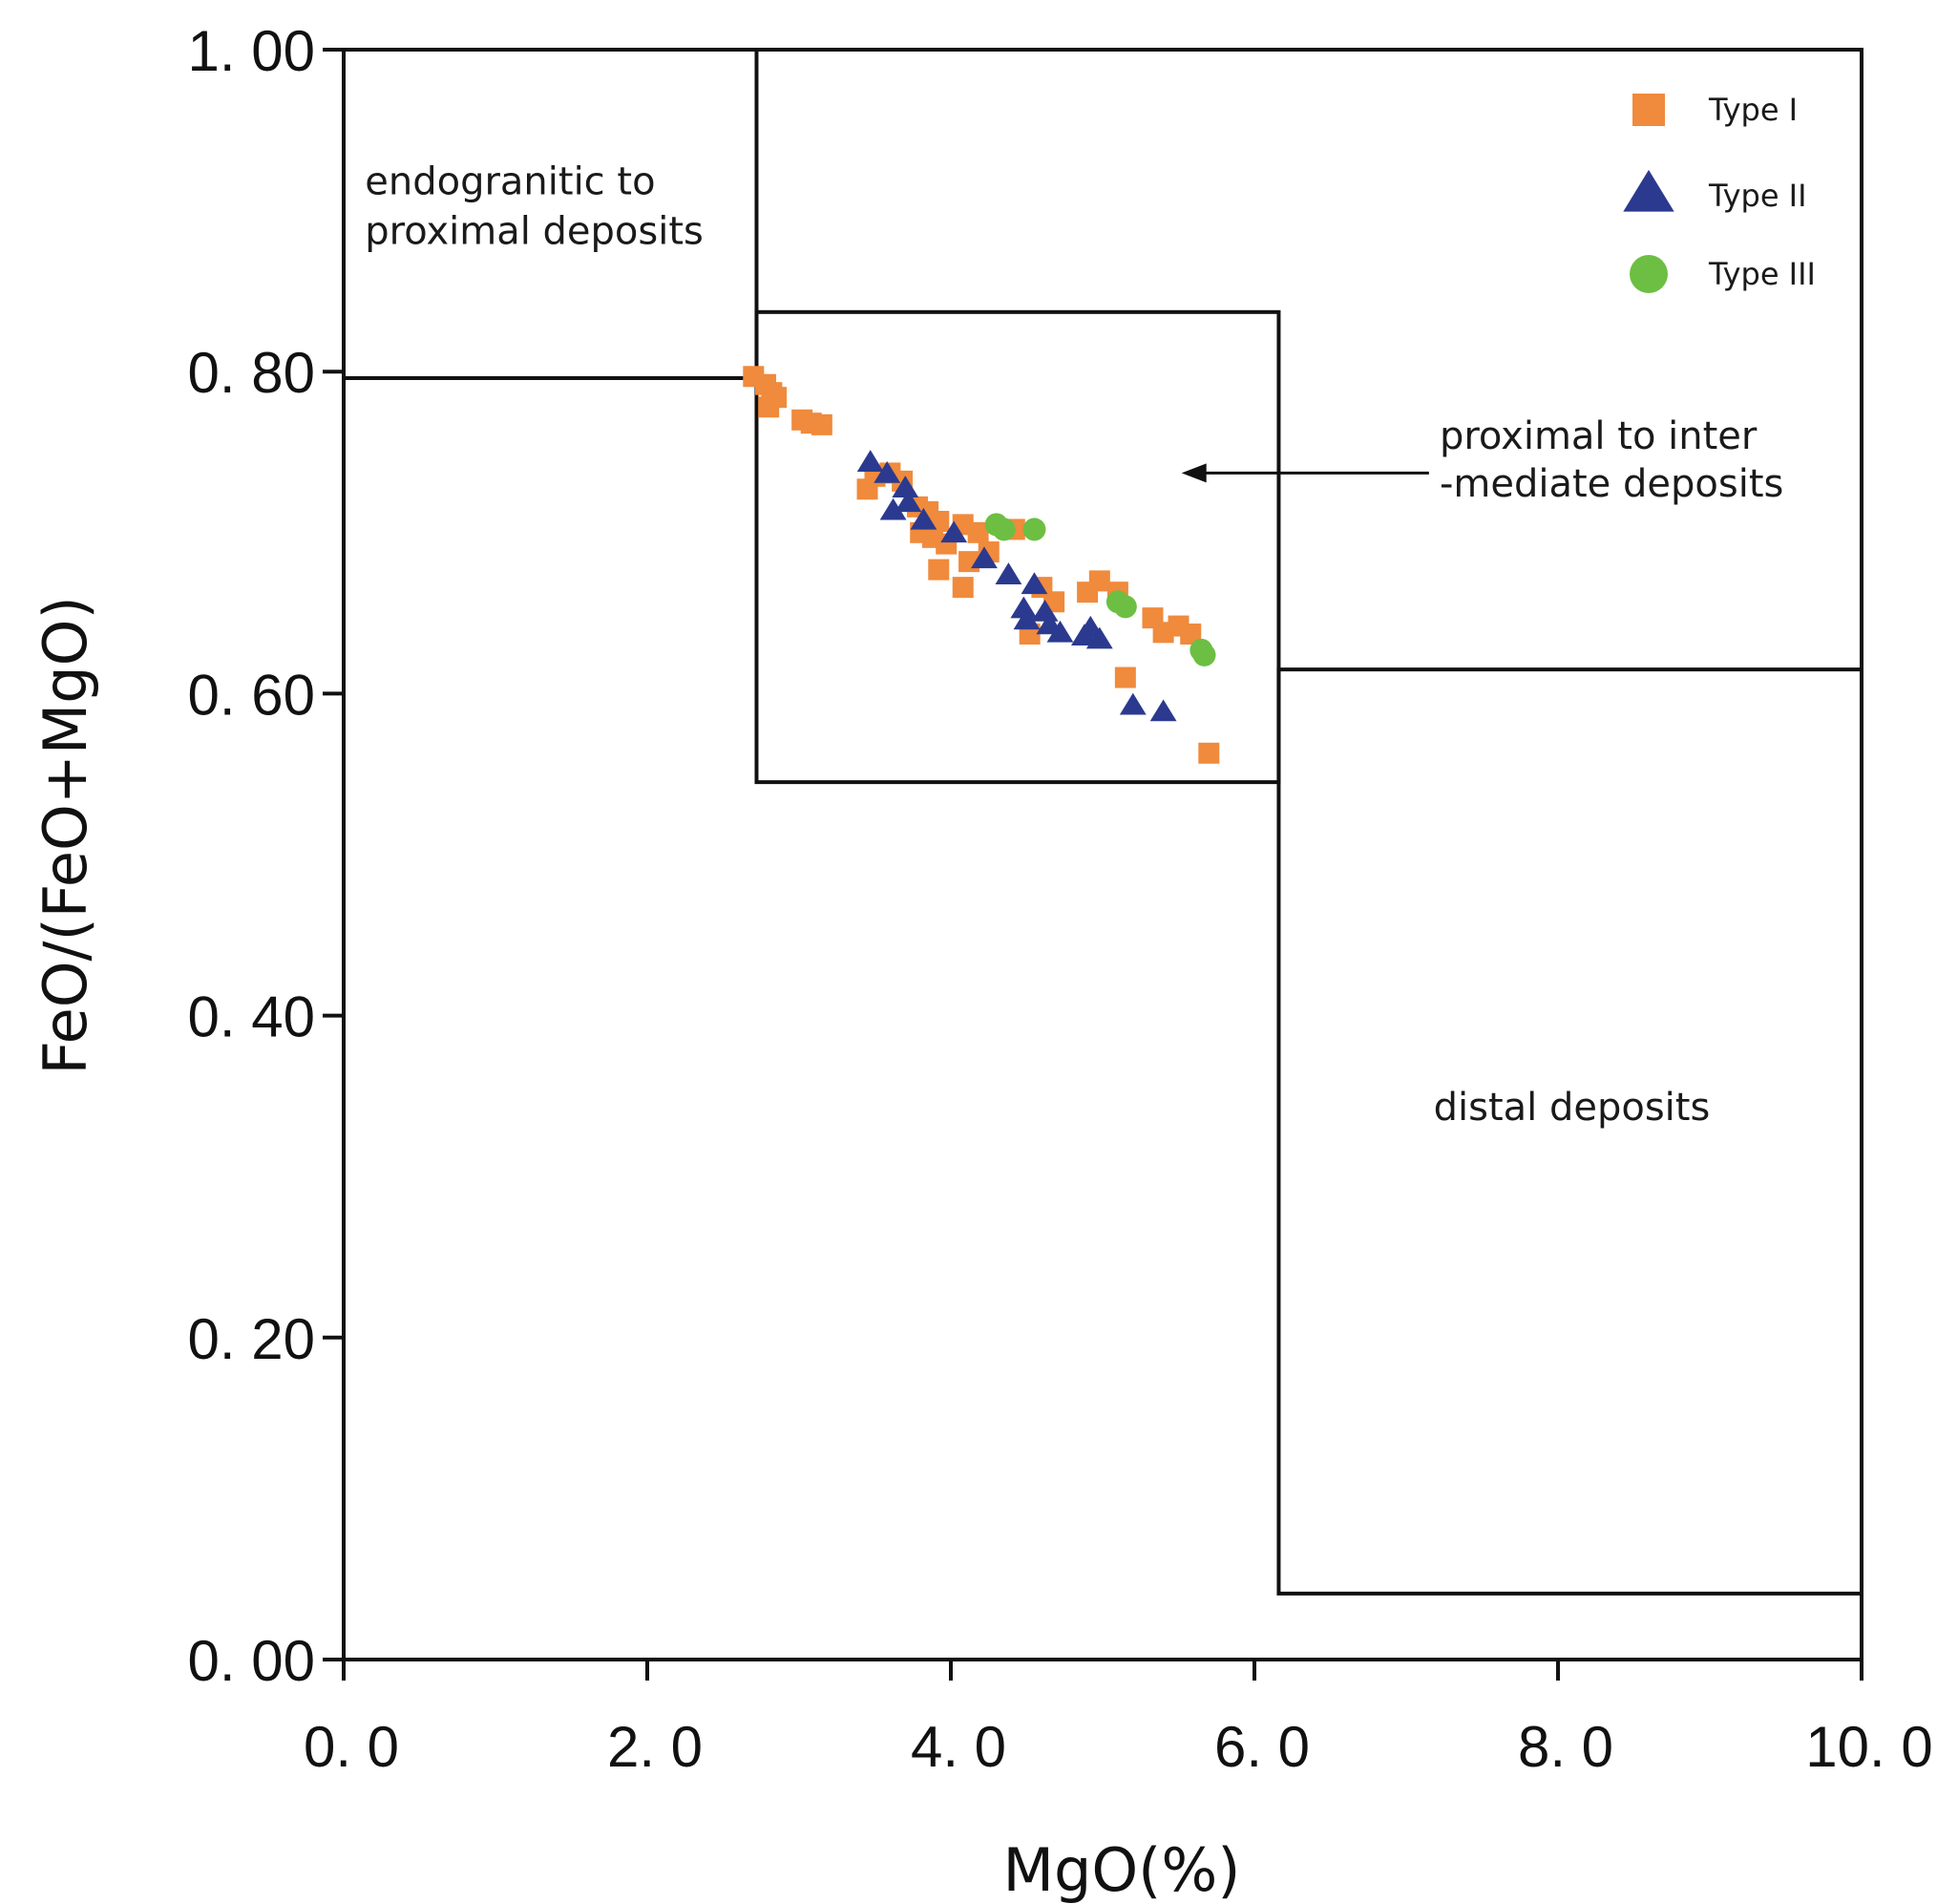  I want to click on region-label-line: proximal deposits, so click(534, 232).